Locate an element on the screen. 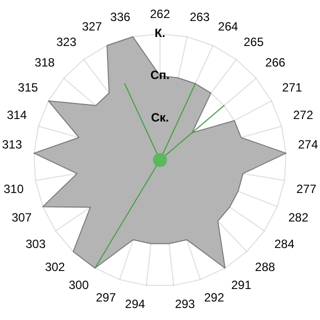 The image size is (320, 320). spoke-label: 302 is located at coordinates (55, 267).